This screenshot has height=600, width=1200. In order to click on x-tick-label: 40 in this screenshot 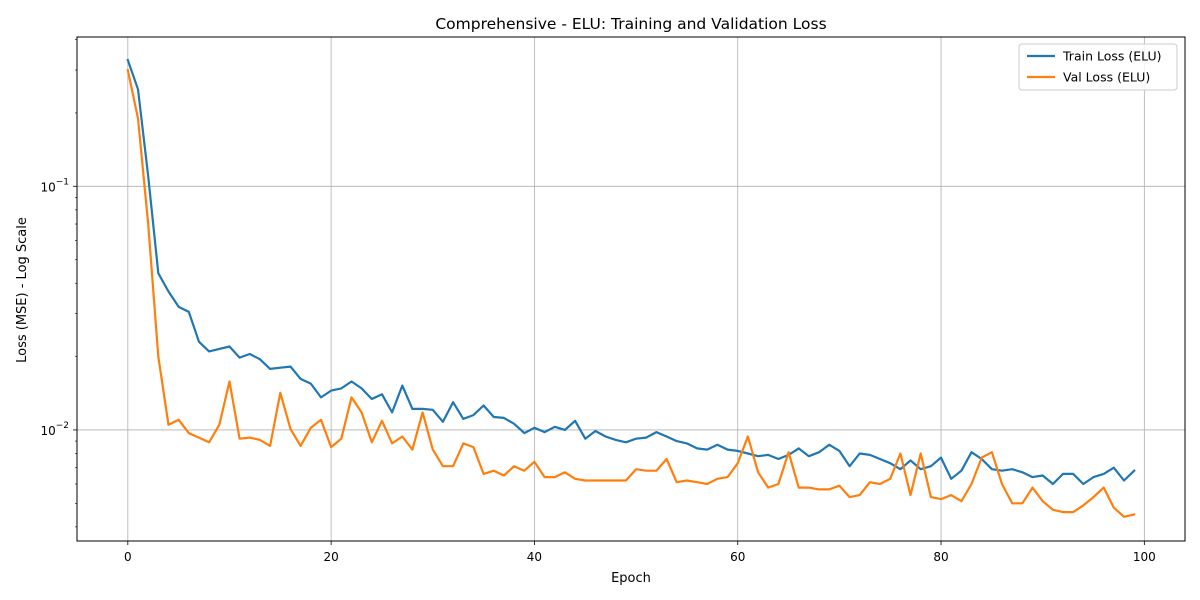, I will do `click(534, 557)`.